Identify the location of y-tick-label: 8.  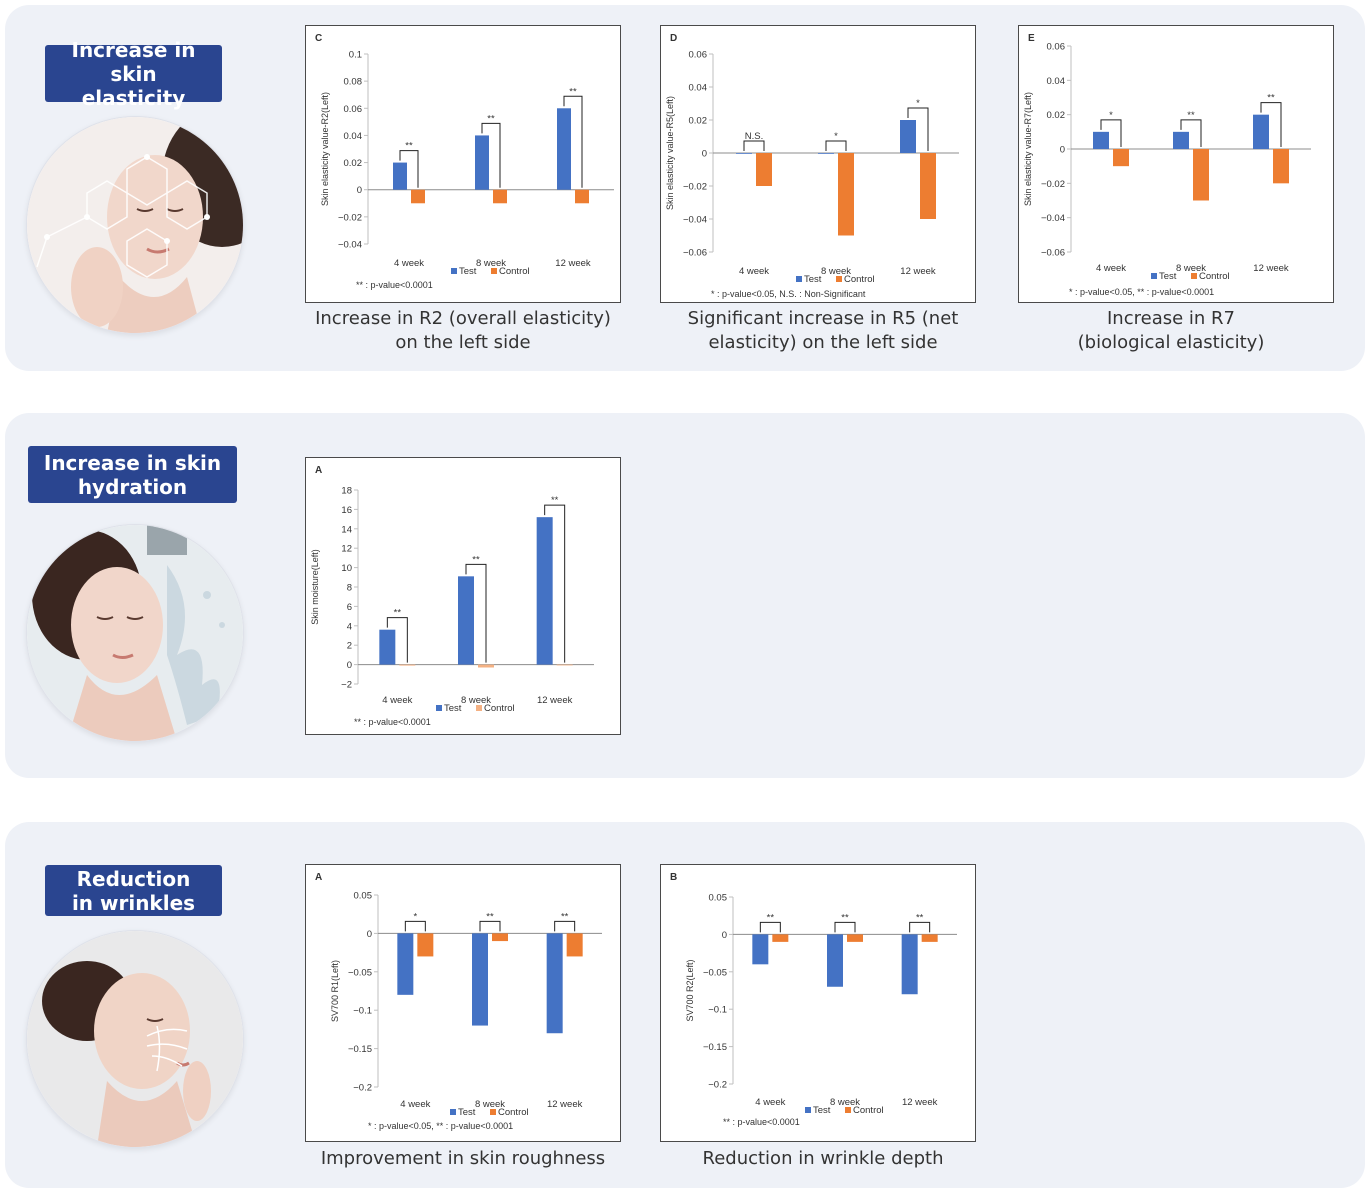
(349, 588).